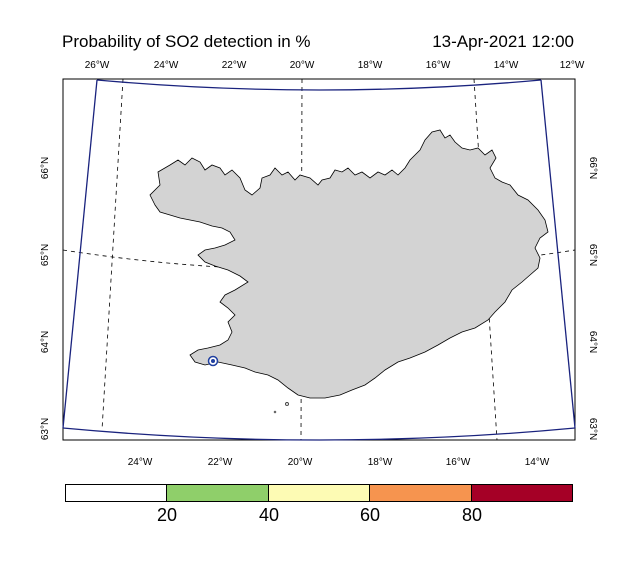  I want to click on colorbar, so click(319, 493).